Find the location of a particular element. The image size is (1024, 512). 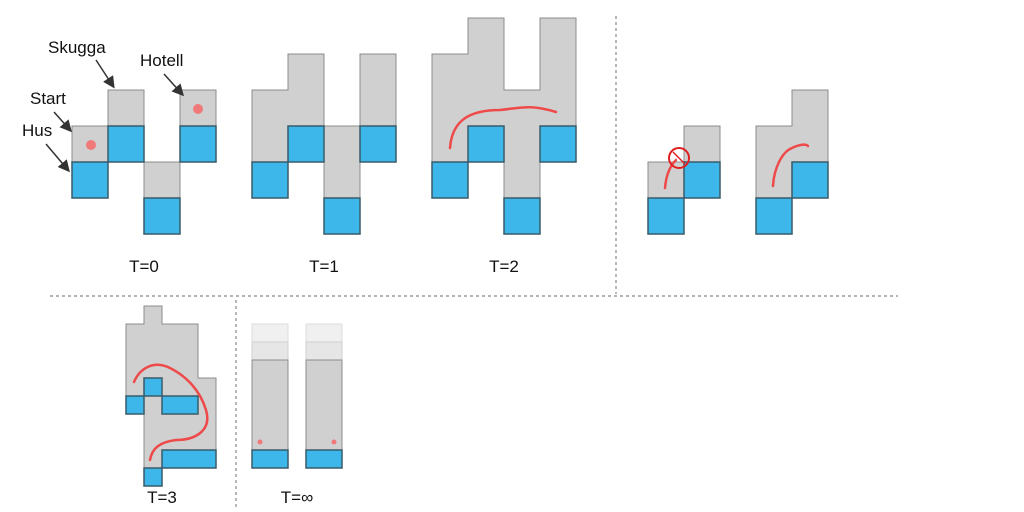

callout-hus: Hus is located at coordinates (37, 130).